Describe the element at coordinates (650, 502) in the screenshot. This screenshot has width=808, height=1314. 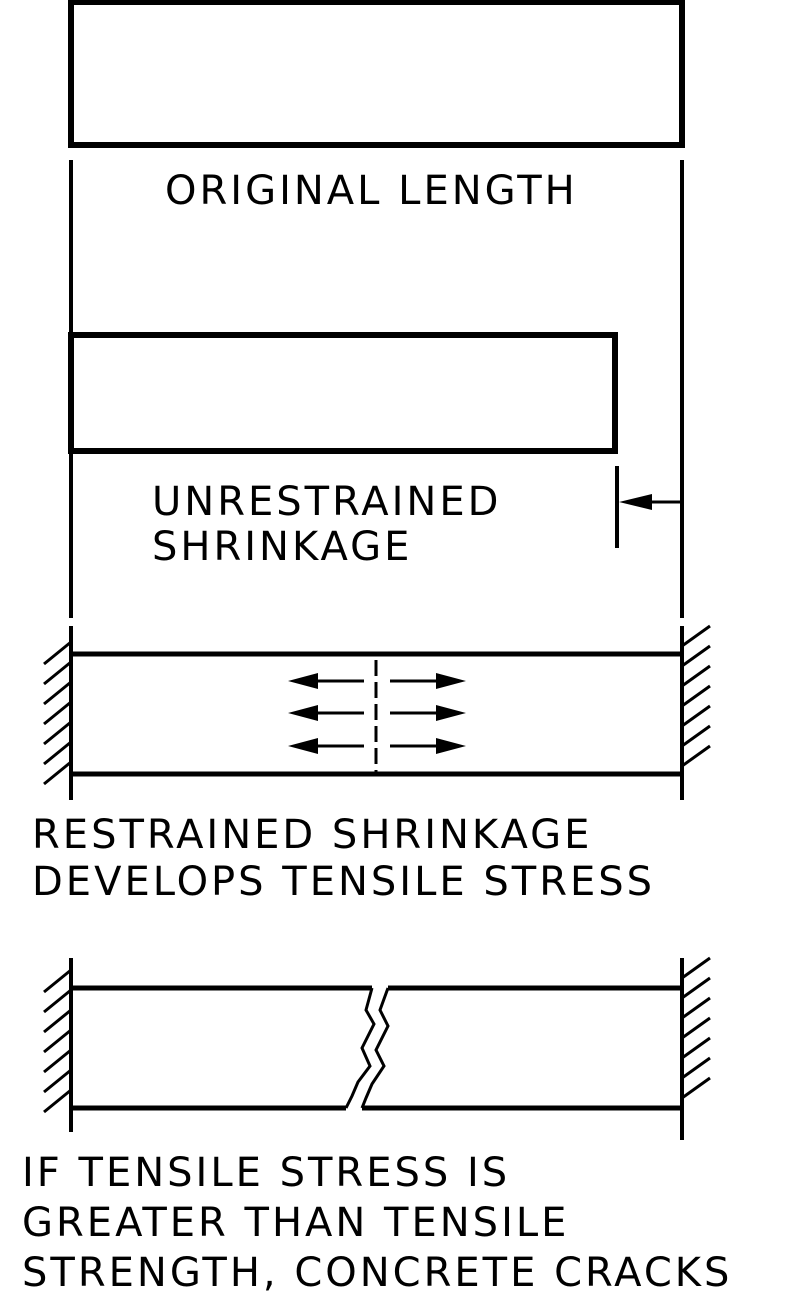
I see `shrinkage-arrow` at that location.